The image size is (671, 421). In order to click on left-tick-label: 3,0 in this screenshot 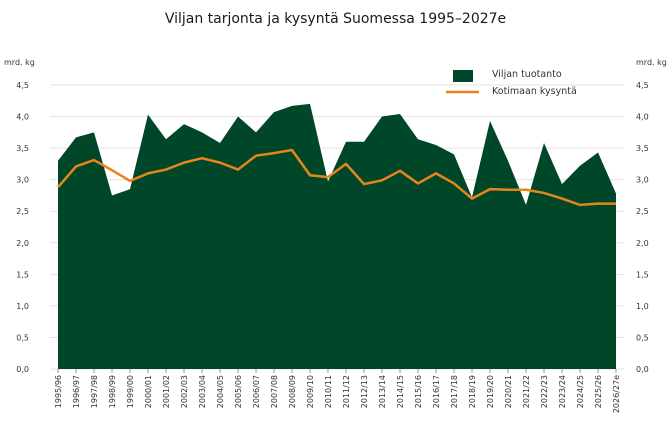, I will do `click(22, 180)`.